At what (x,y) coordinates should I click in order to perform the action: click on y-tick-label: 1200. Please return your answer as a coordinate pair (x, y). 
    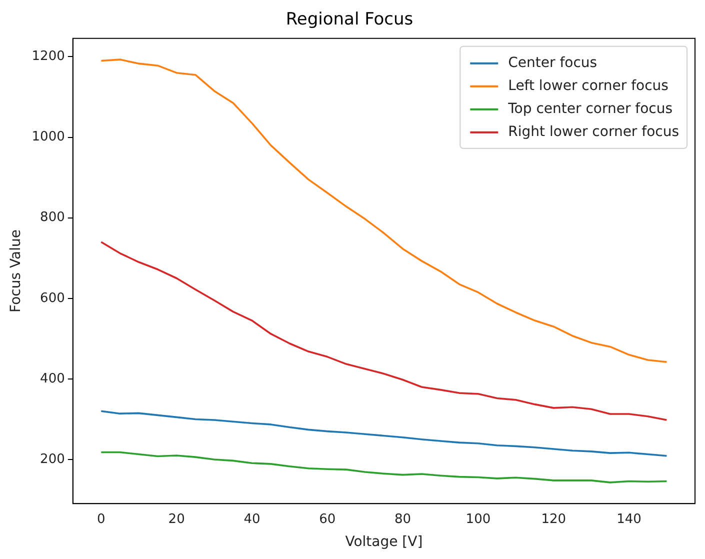
    Looking at the image, I should click on (48, 56).